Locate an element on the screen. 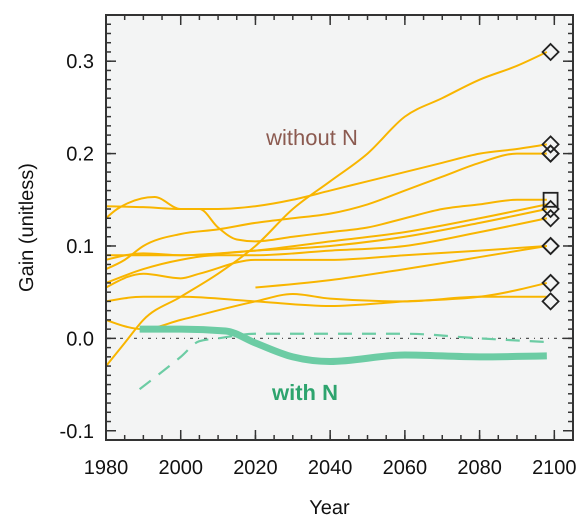 The image size is (585, 524). y-tick-label: -0.1 is located at coordinates (77, 431).